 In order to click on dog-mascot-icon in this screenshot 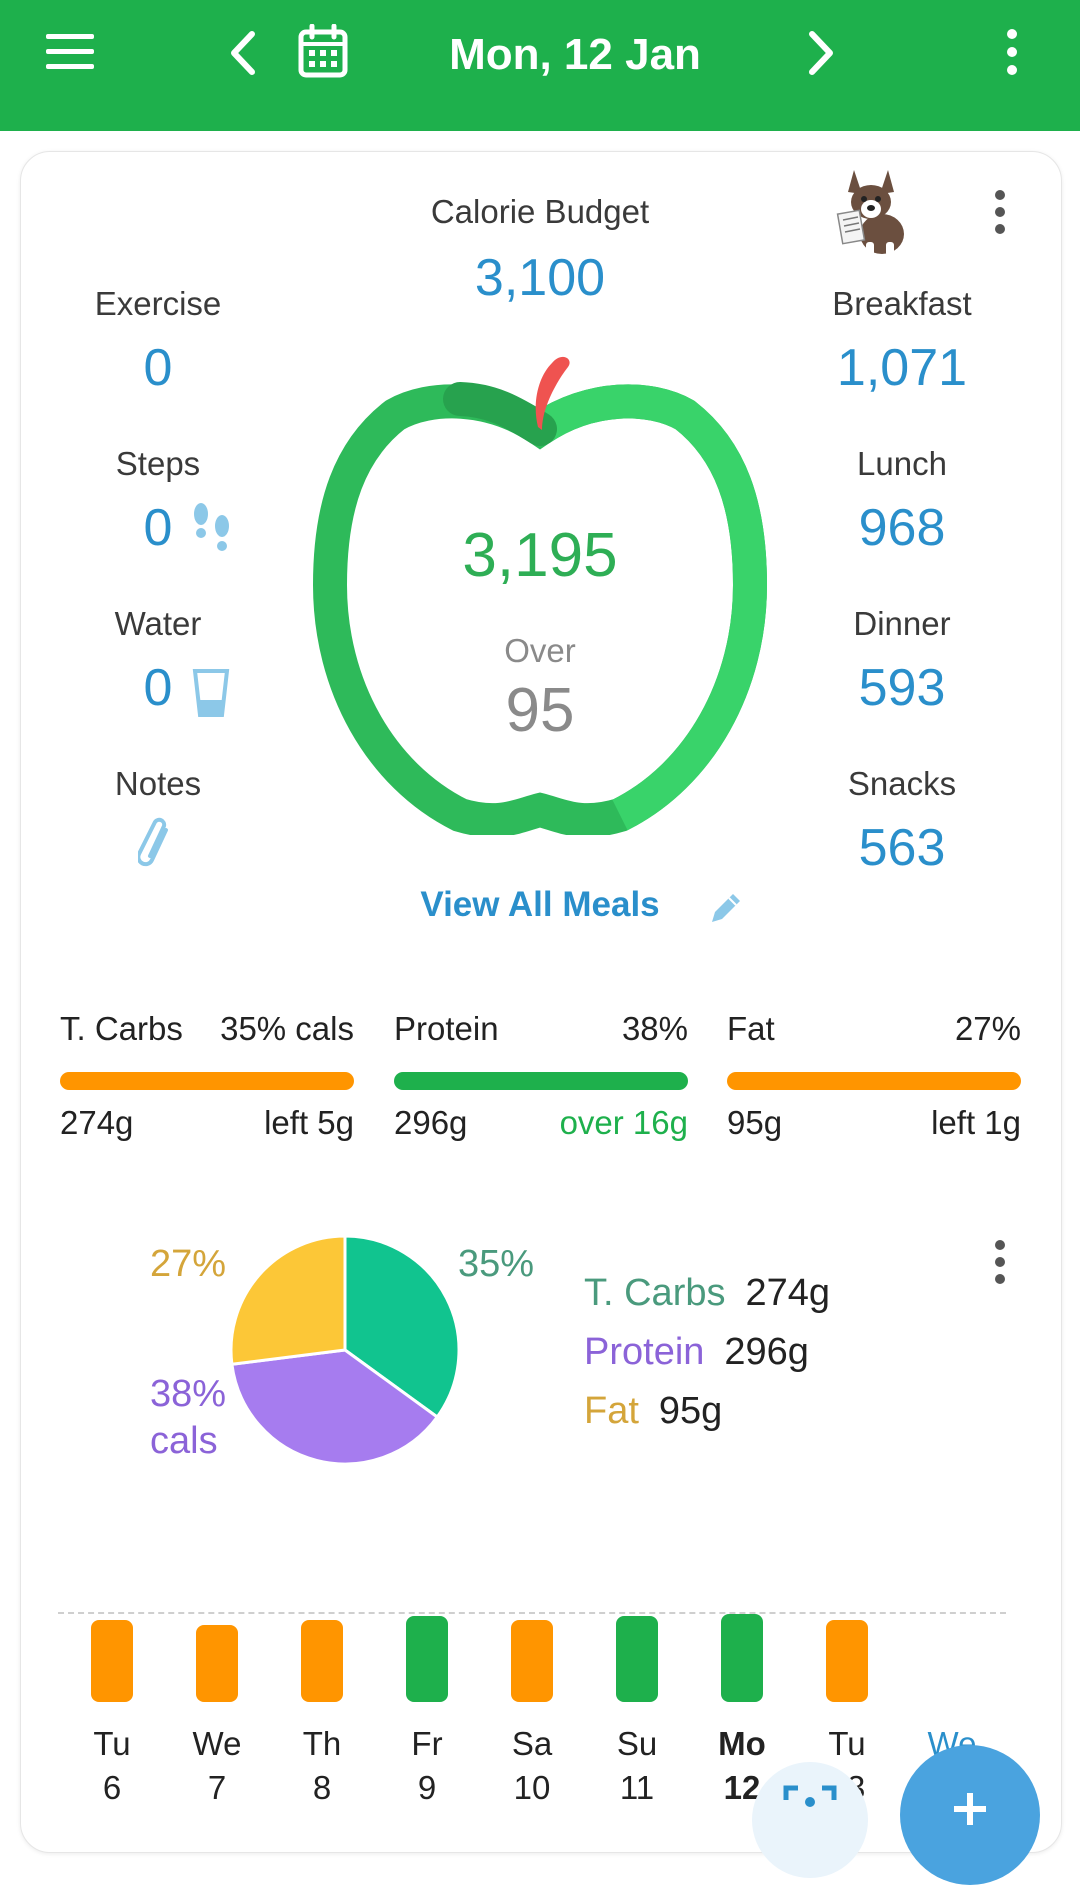, I will do `click(872, 210)`.